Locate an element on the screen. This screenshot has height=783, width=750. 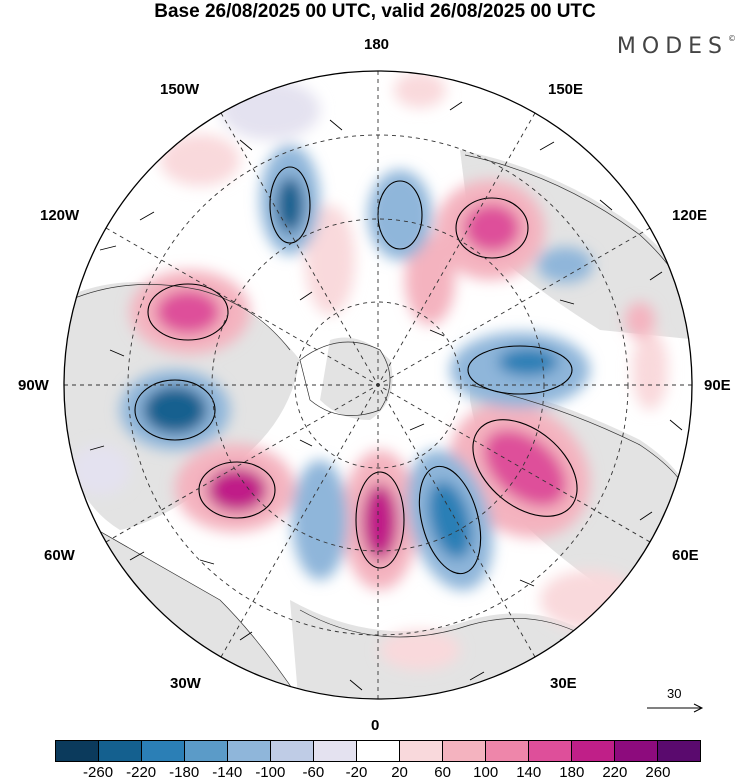
modes-logo: MODES© is located at coordinates (676, 46).